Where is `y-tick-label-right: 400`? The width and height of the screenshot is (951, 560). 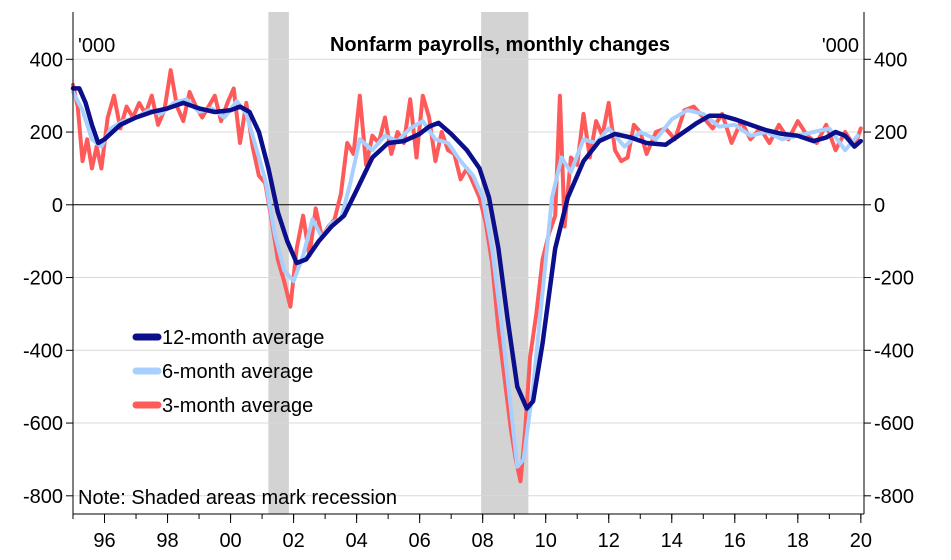 y-tick-label-right: 400 is located at coordinates (890, 60).